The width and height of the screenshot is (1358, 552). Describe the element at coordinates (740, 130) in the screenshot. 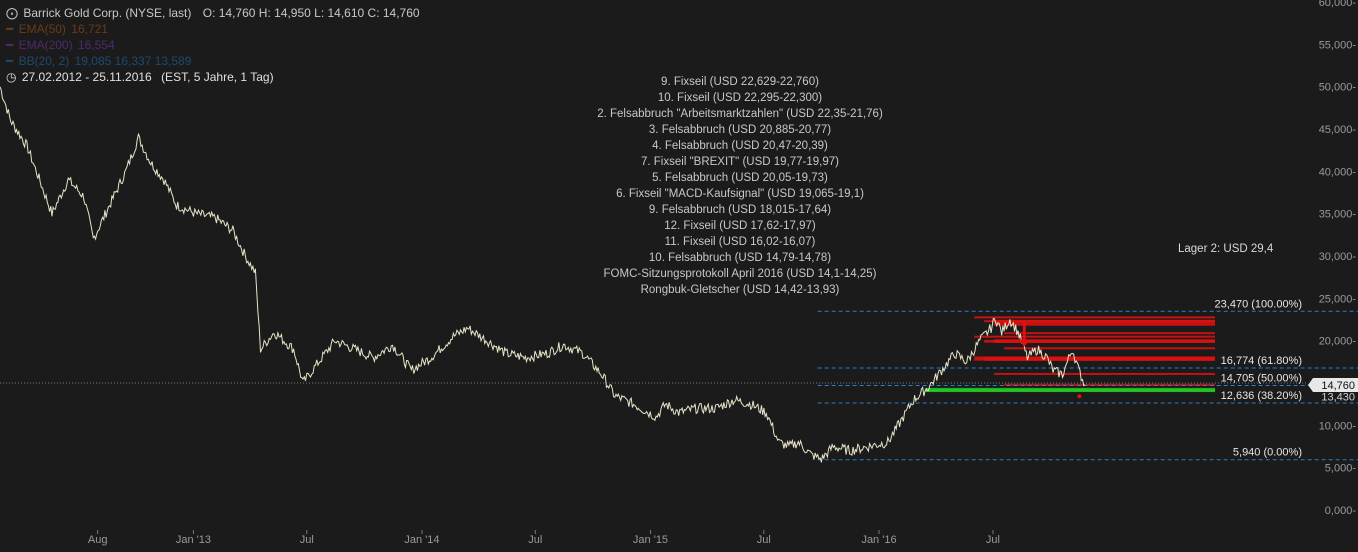

I see `annotation-item: 3. Felsabbruch (USD 20,885-20,77)` at that location.